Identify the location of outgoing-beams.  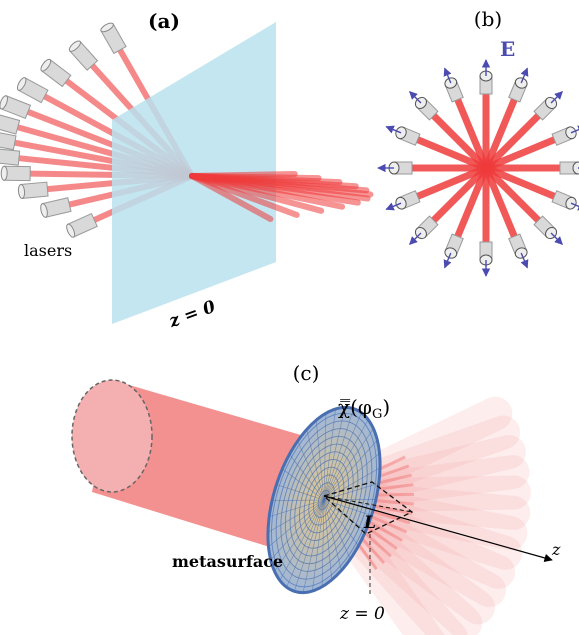
(281, 196).